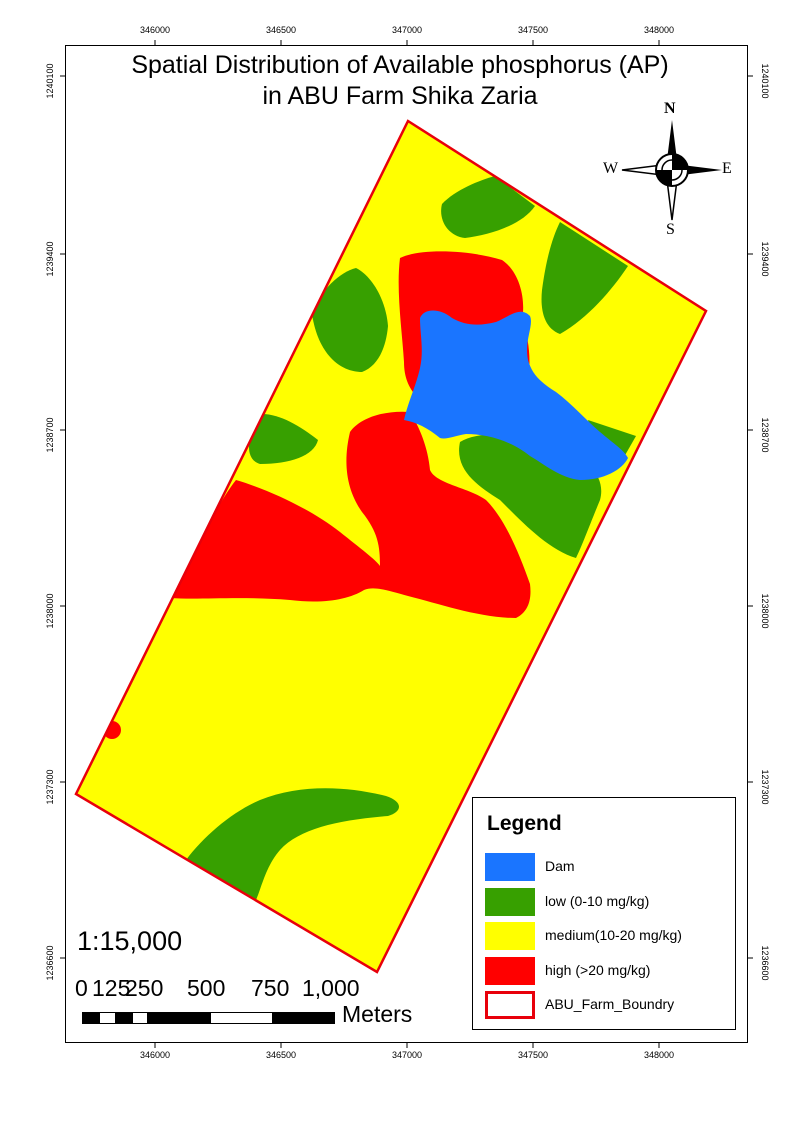  I want to click on x-tick-label-bottom: 347500, so click(533, 1055).